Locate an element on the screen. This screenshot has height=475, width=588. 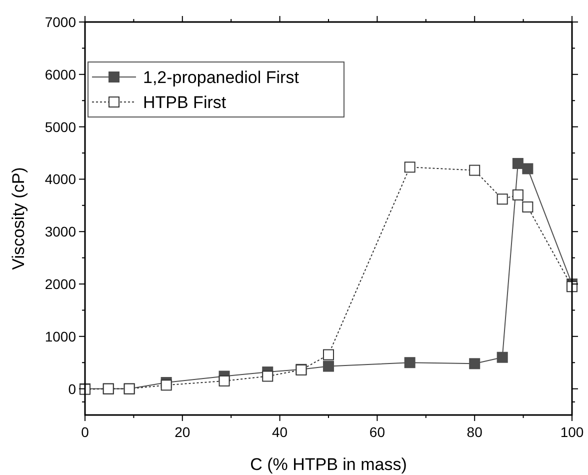
x-tick-label: 0 is located at coordinates (85, 432).